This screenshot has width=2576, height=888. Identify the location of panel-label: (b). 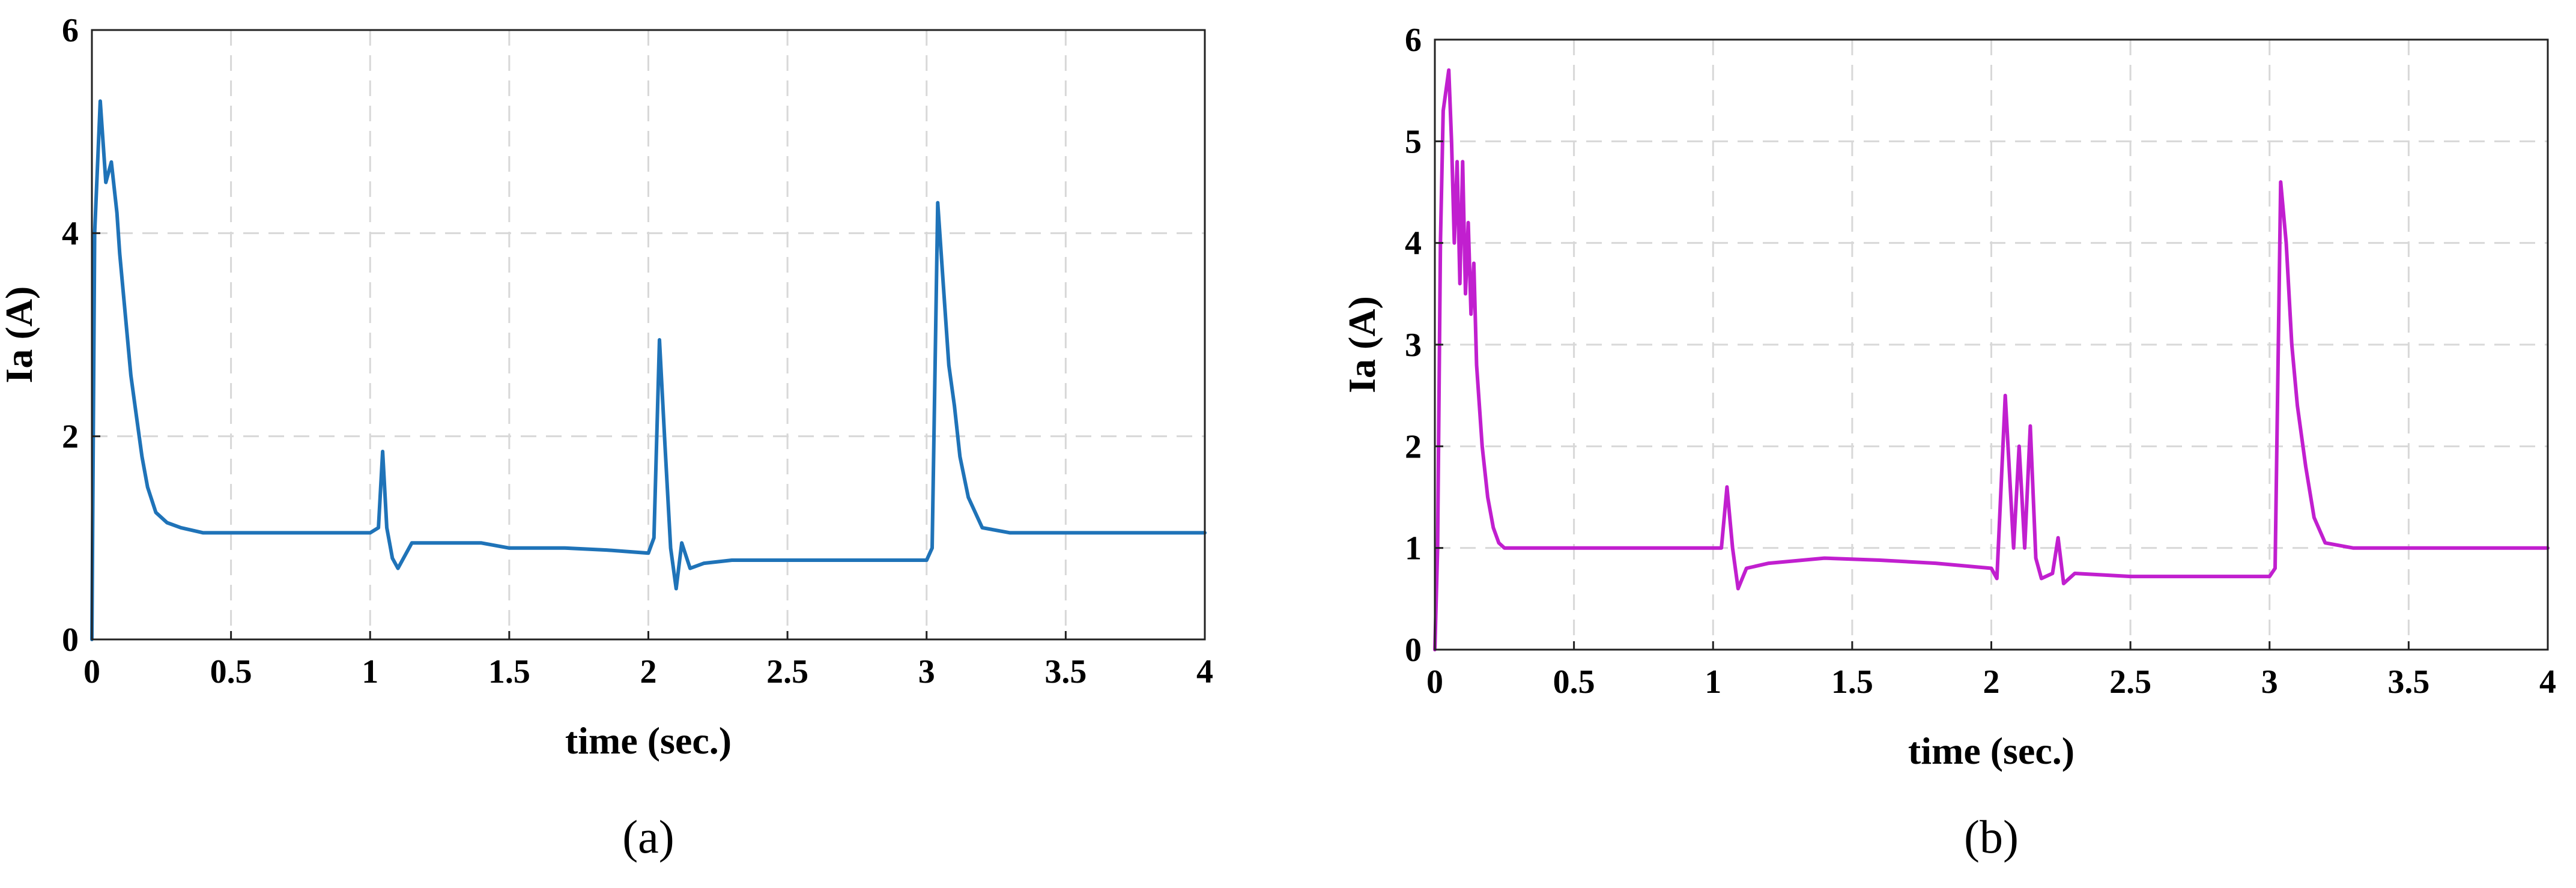
(1991, 837).